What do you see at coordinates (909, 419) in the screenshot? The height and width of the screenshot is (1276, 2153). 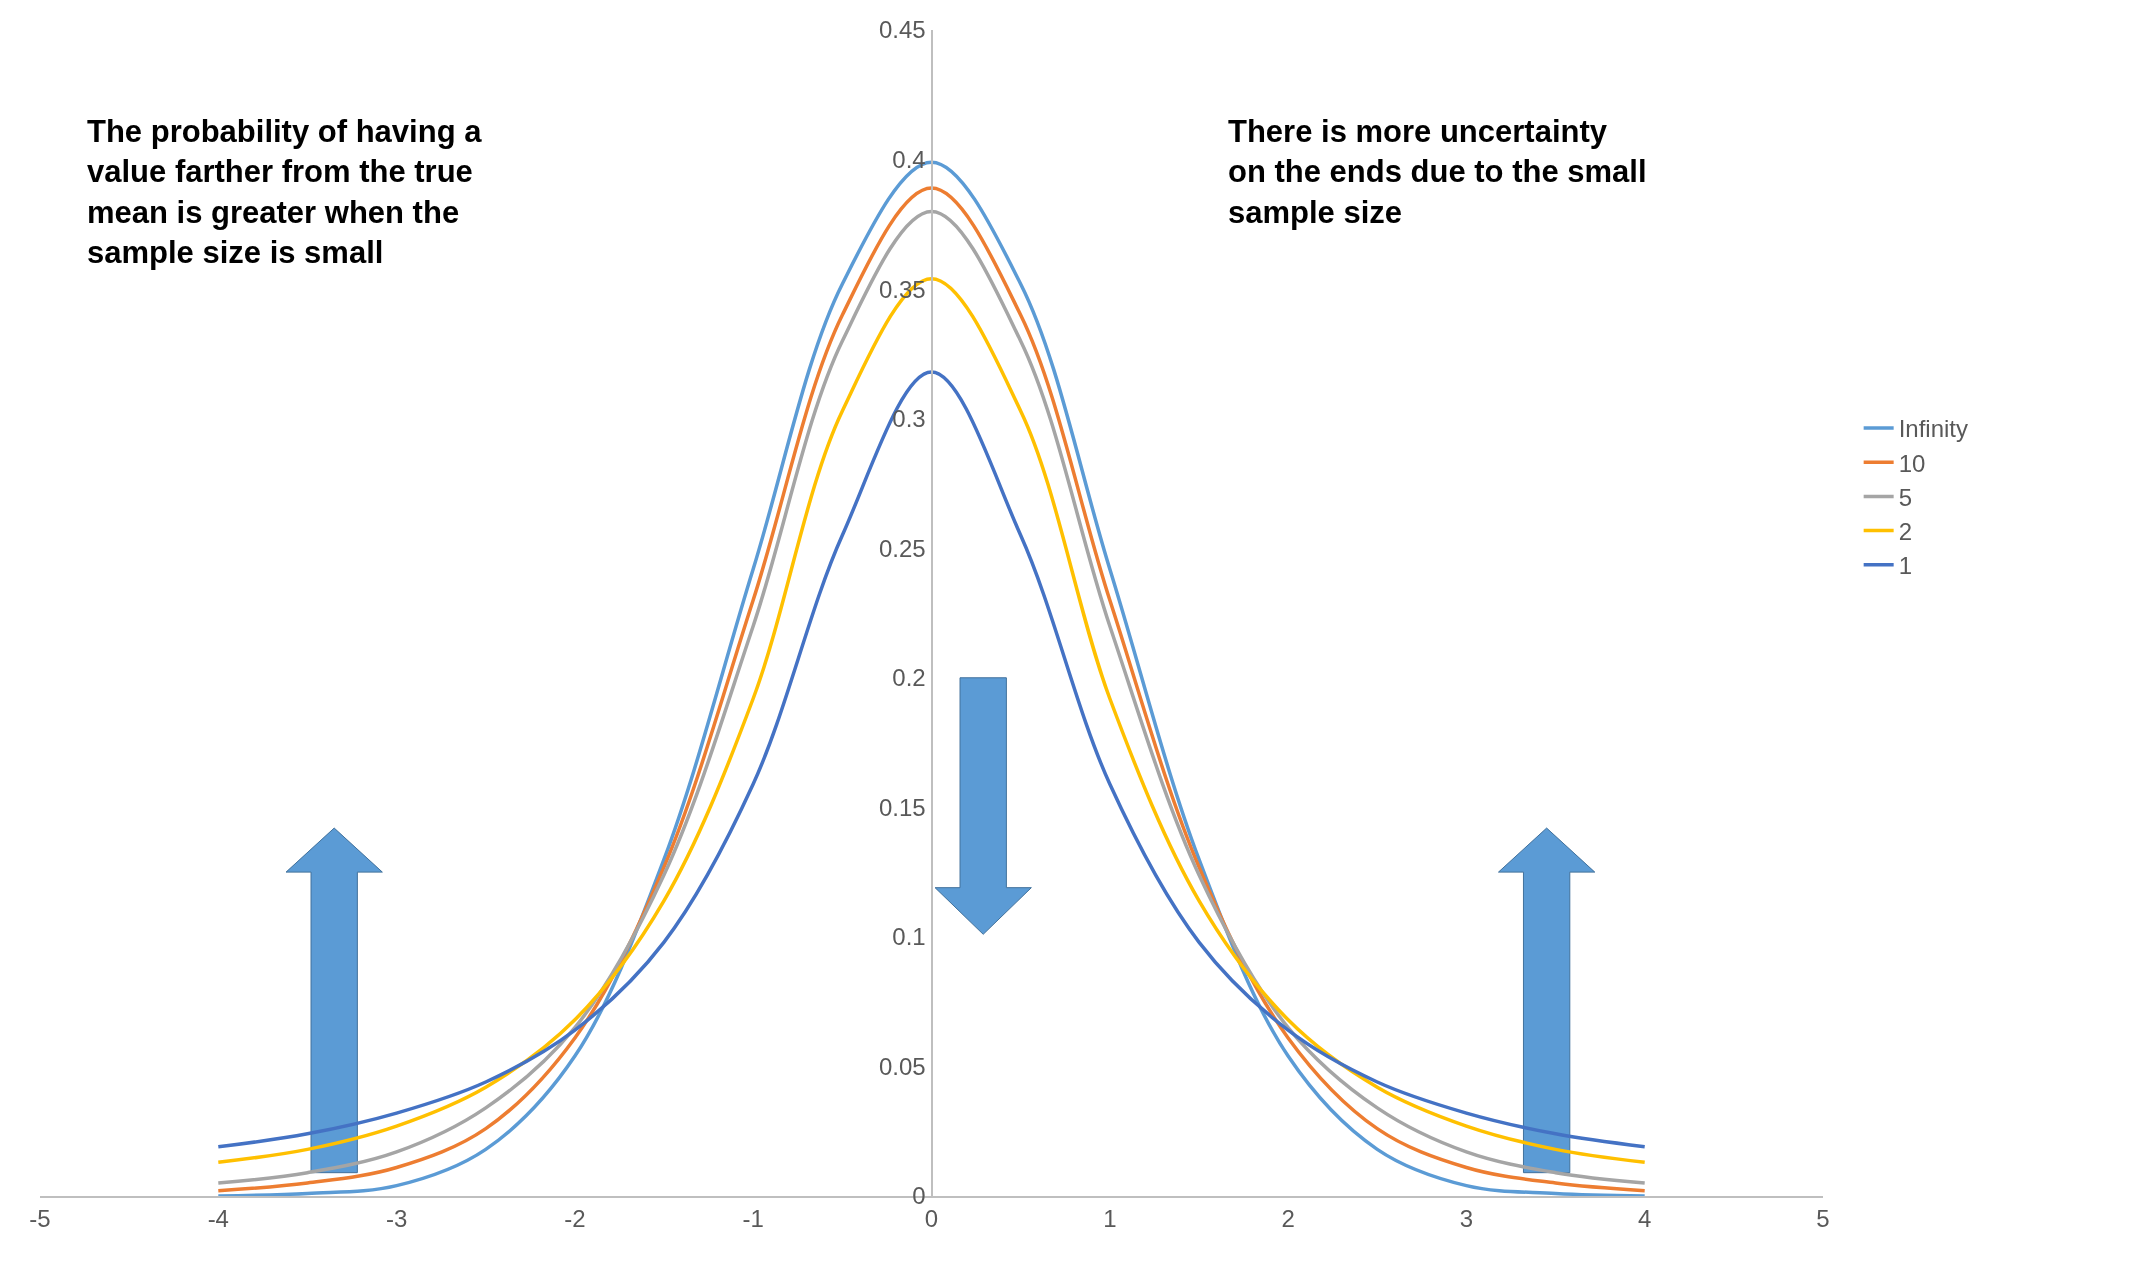 I see `y-tick-label: 0.3` at bounding box center [909, 419].